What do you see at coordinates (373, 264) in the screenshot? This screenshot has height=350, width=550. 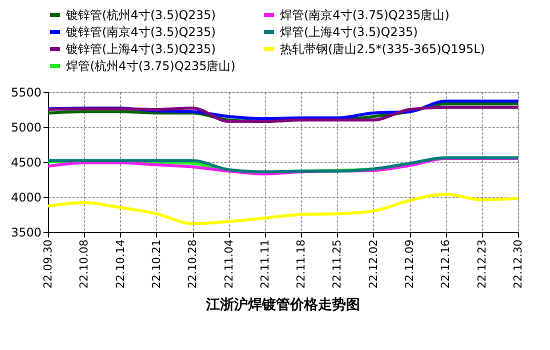 I see `x-tick-label: 22.12.02` at bounding box center [373, 264].